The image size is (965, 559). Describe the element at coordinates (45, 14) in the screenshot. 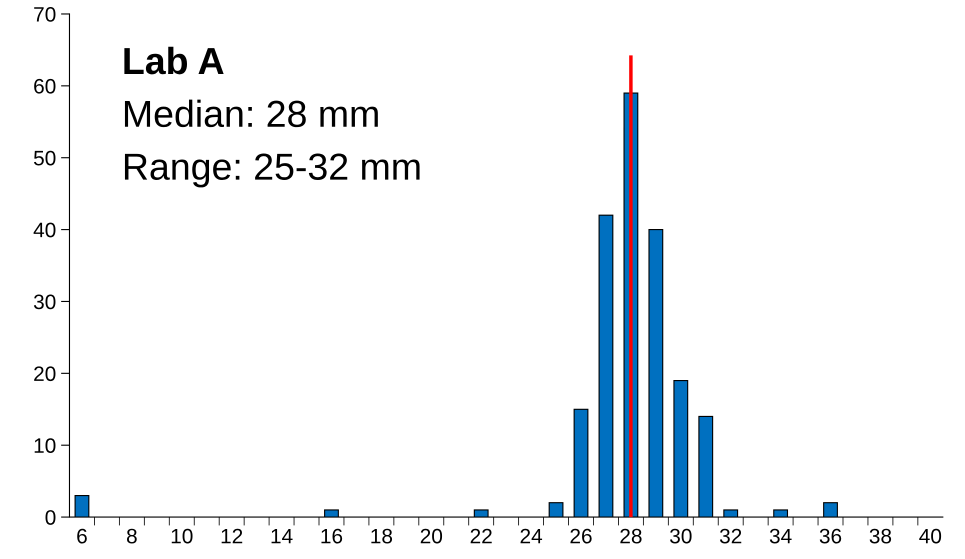

I see `y-tick-label: 70` at that location.